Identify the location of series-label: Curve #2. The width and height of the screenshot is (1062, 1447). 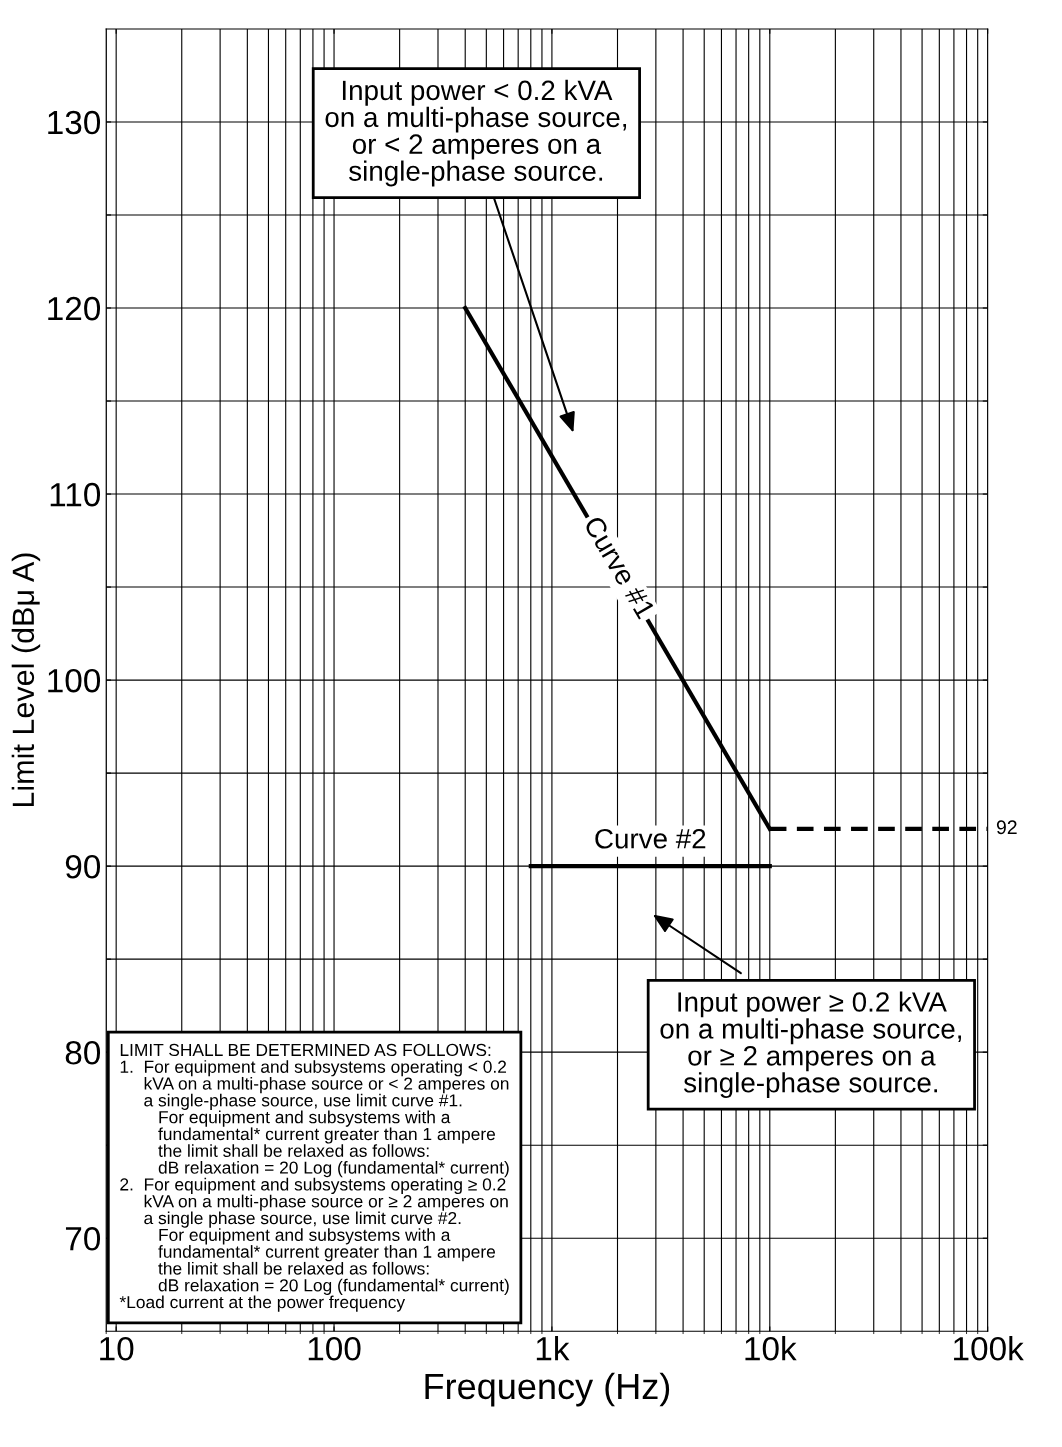
(650, 838).